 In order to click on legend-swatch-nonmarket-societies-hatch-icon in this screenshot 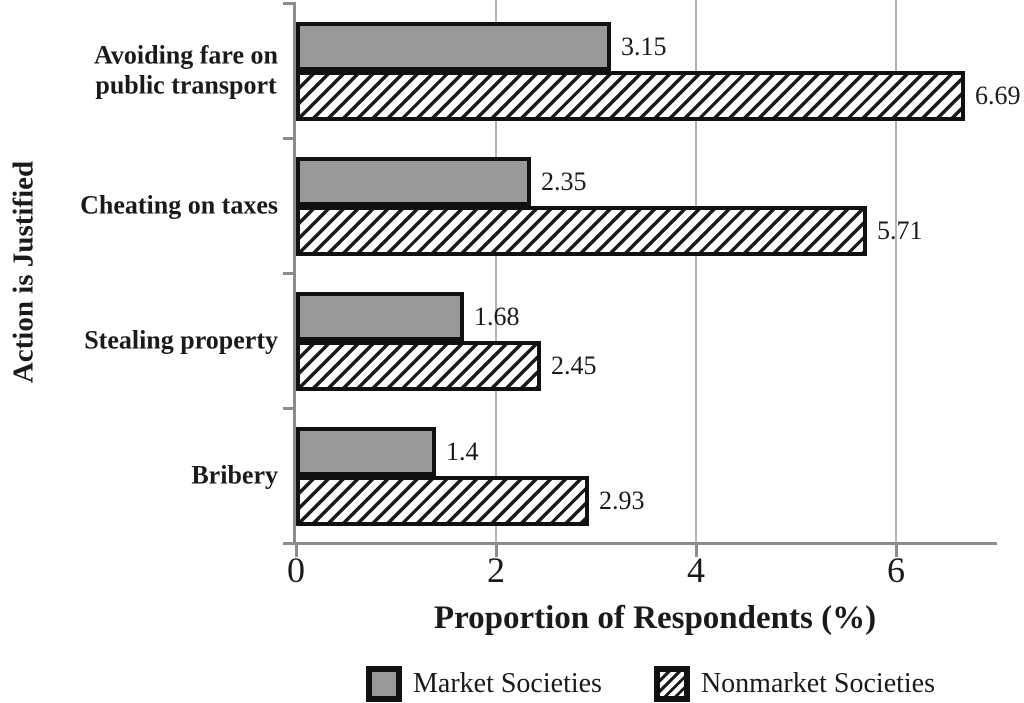, I will do `click(671, 684)`.